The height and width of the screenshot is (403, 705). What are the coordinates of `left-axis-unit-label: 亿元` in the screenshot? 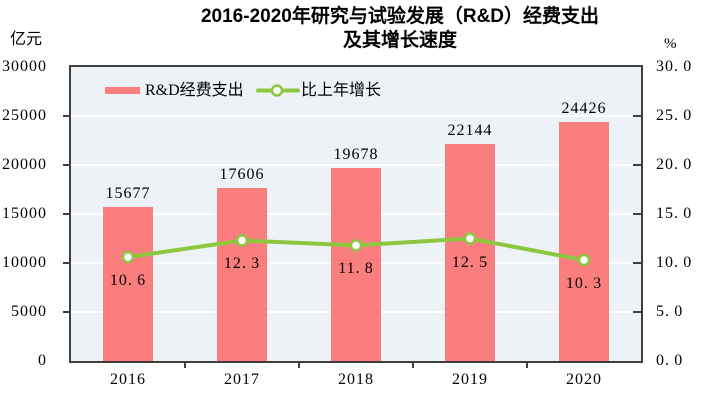 It's located at (26, 39).